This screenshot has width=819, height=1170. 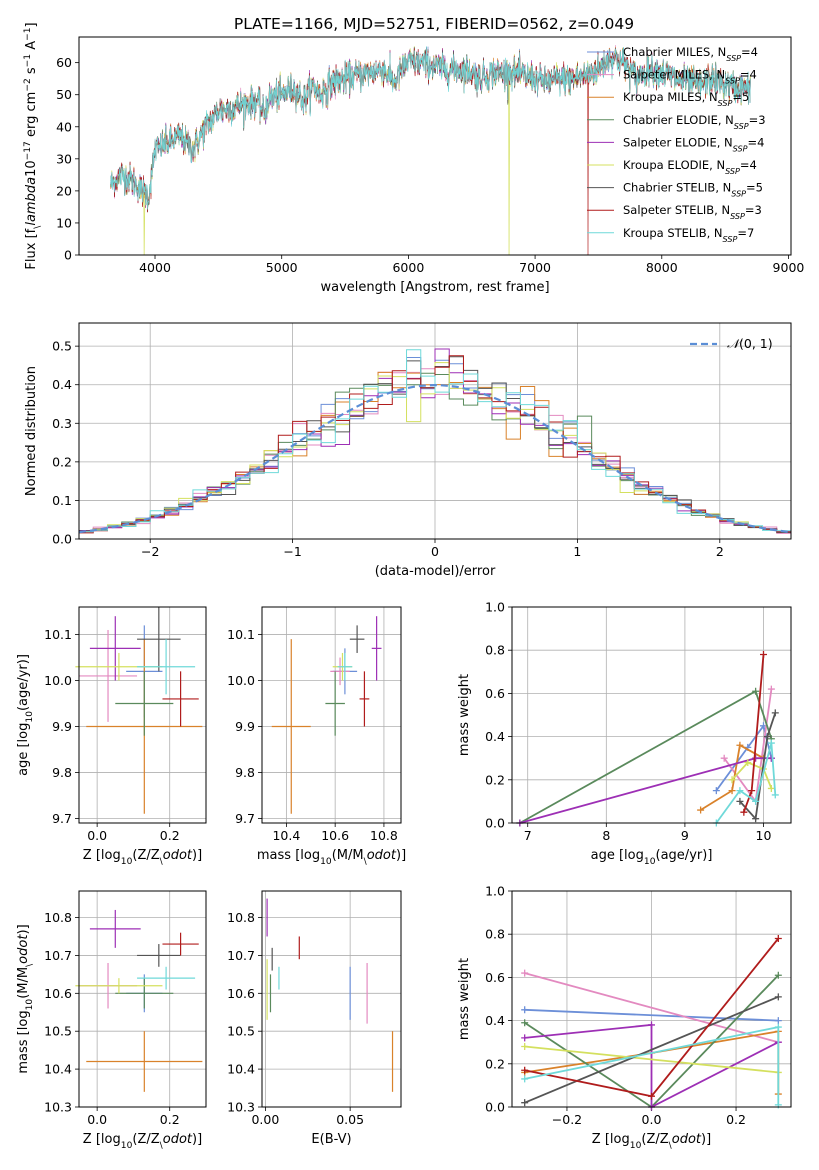 What do you see at coordinates (686, 99) in the screenshot?
I see `legend-entry: Kroupa MILES, NSSP=5` at bounding box center [686, 99].